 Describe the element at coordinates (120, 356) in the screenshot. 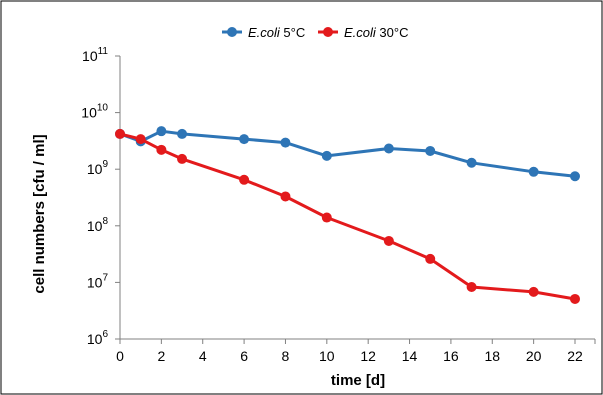

I see `x-tick-label: 0` at that location.